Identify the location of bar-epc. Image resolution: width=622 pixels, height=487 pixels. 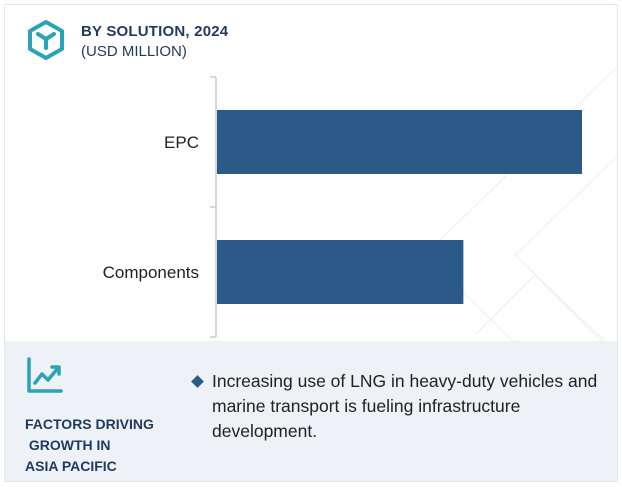
(399, 142).